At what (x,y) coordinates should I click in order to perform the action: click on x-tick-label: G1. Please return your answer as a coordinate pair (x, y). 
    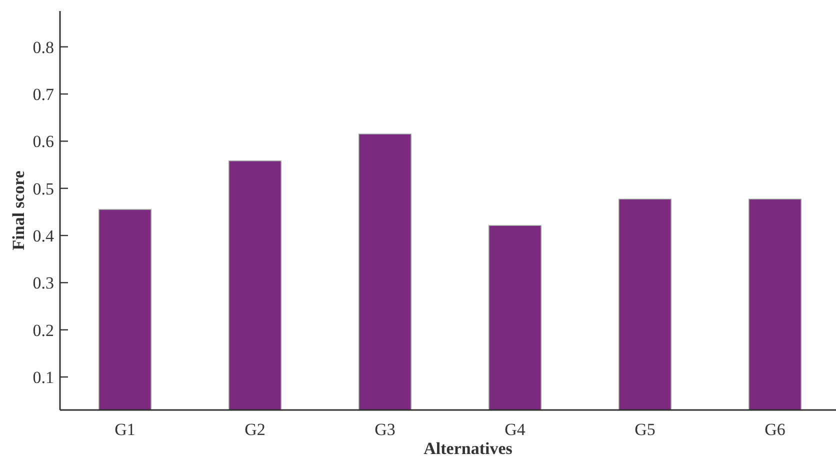
    Looking at the image, I should click on (125, 429).